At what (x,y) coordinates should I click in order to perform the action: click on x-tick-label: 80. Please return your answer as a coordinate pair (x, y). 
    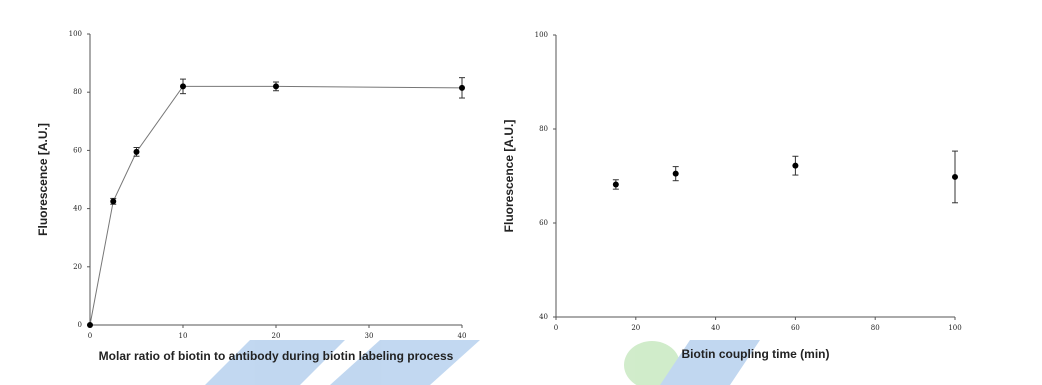
    Looking at the image, I should click on (875, 328).